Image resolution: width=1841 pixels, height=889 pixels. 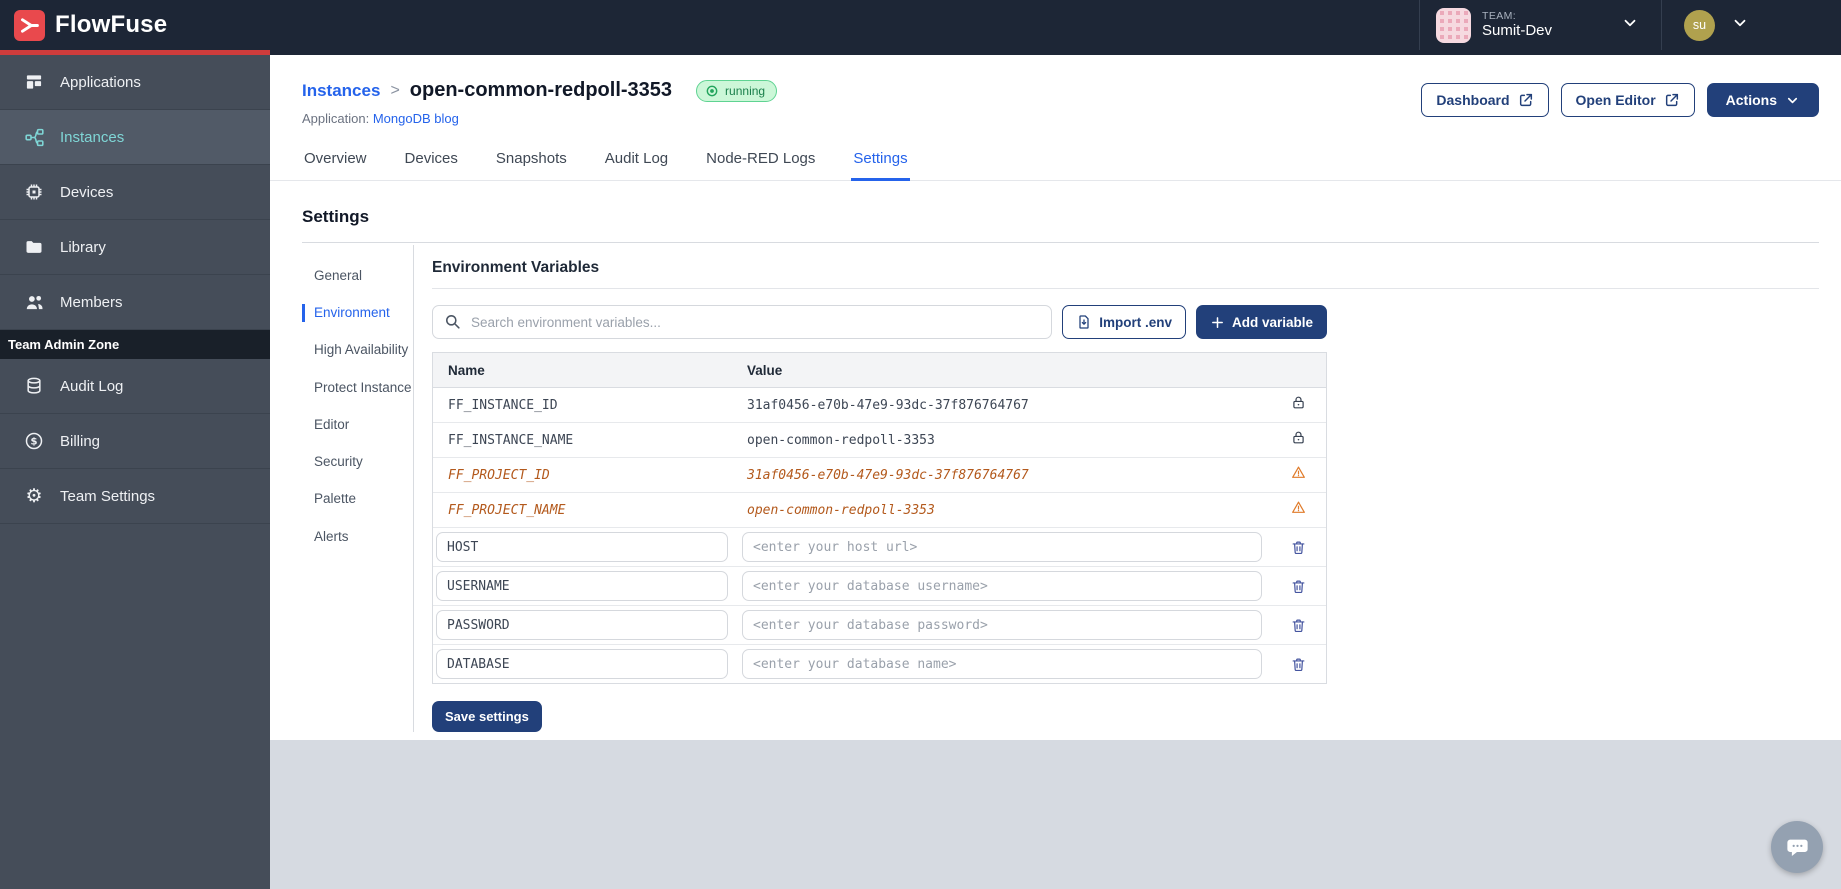 I want to click on page-footer, so click(x=1055, y=814).